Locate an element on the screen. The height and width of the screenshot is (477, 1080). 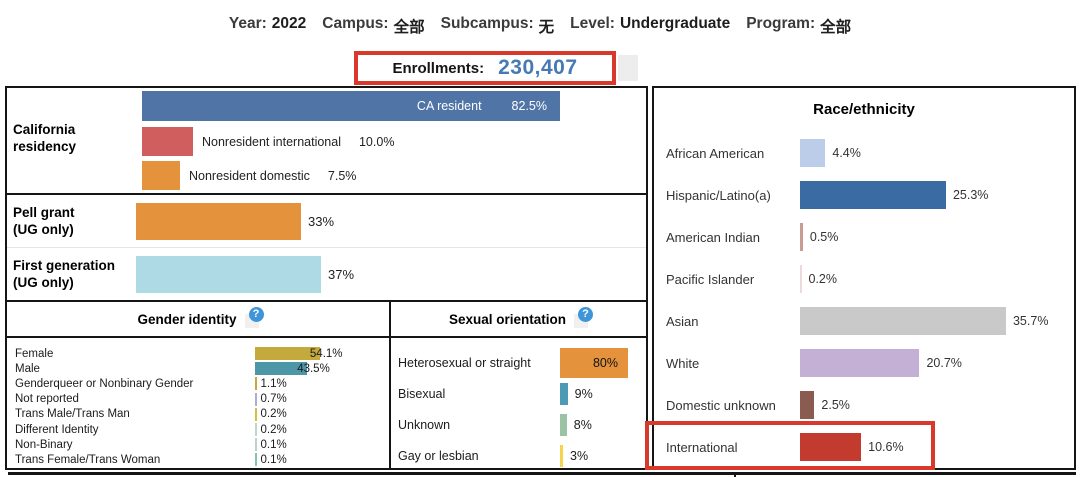
gender-category-label: Trans Male/Trans Man is located at coordinates (72, 414).